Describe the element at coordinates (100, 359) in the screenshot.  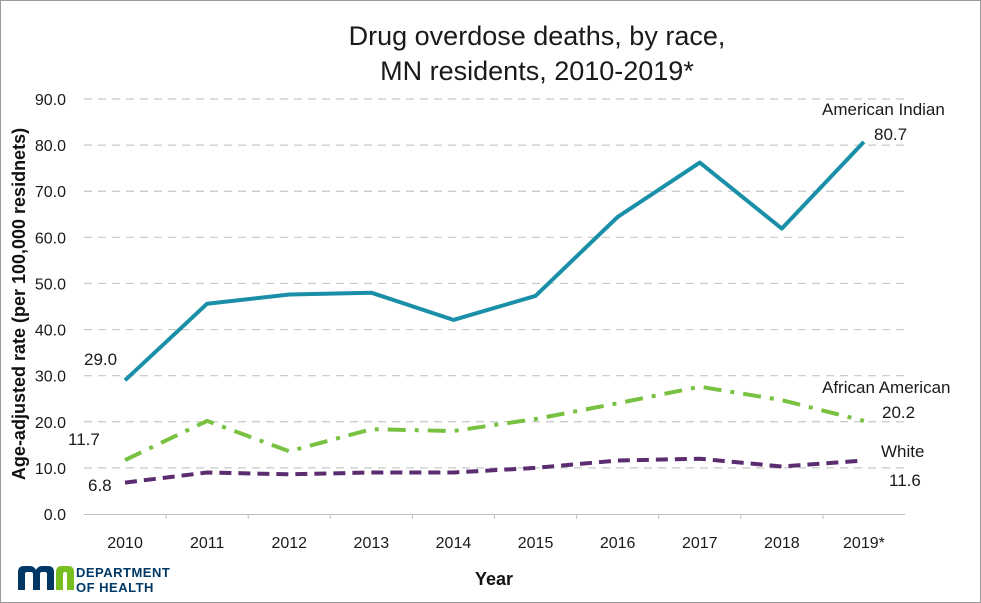
I see `start-label-american-indian: 29.0` at that location.